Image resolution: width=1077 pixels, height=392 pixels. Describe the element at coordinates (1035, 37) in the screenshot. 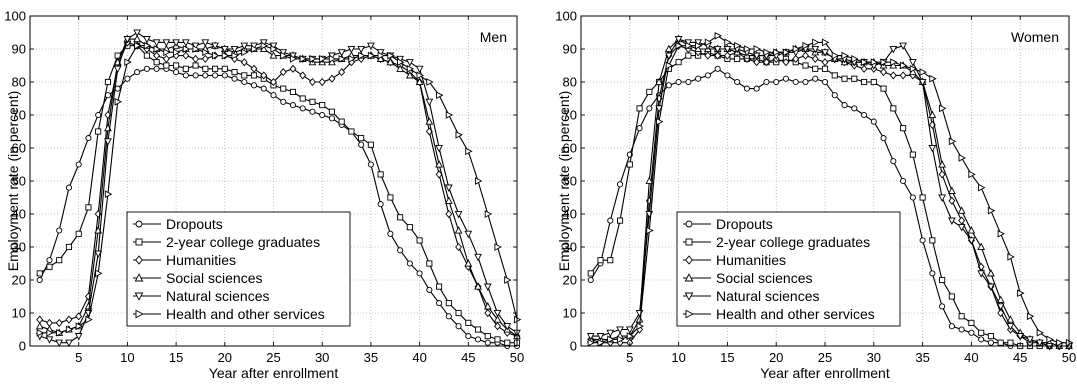

I see `panel-label: Women` at that location.